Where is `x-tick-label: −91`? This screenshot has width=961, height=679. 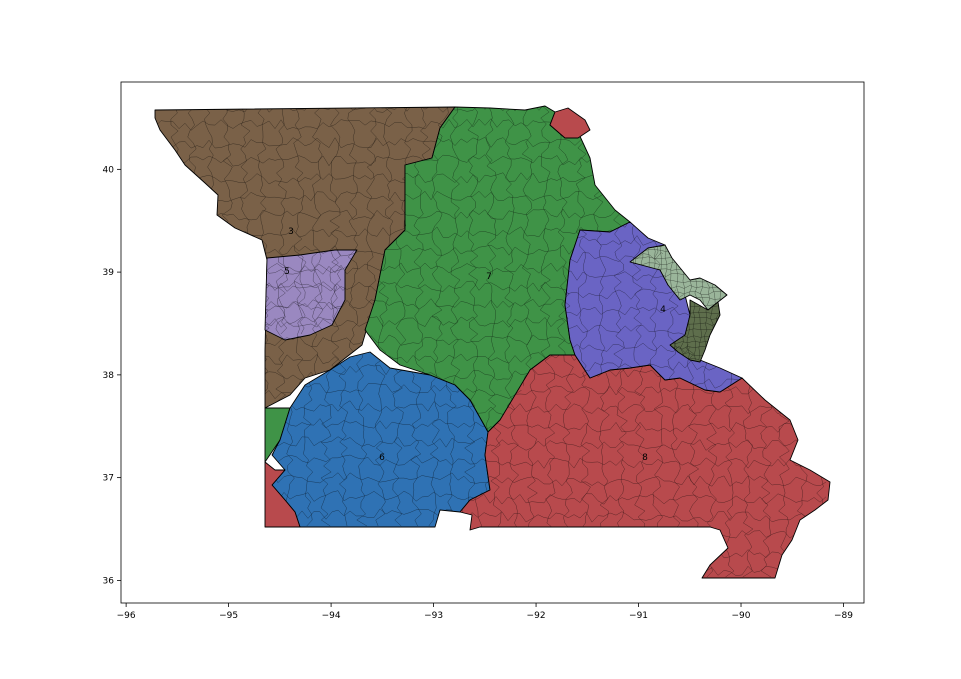
x-tick-label: −91 is located at coordinates (638, 616).